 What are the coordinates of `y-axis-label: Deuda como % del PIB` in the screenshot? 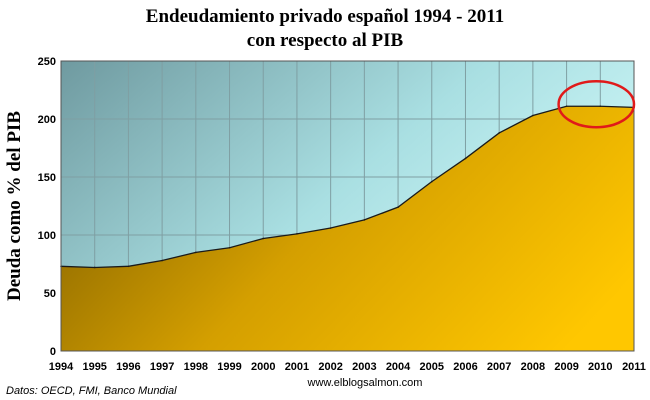 It's located at (14, 206).